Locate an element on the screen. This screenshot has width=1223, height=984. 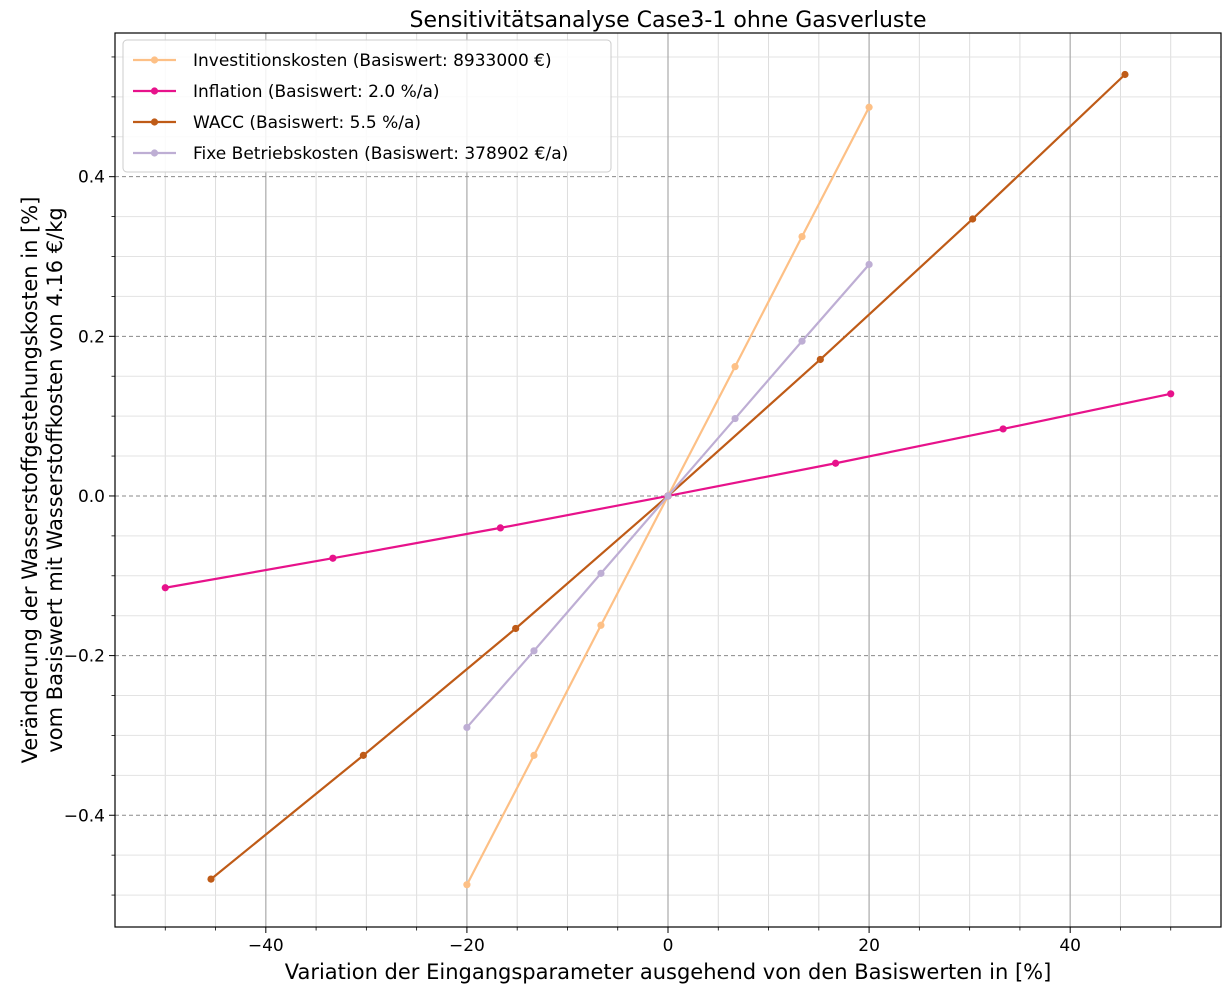
legend-label: Inflation (Basiswert: 2.0 %/a) is located at coordinates (316, 92).